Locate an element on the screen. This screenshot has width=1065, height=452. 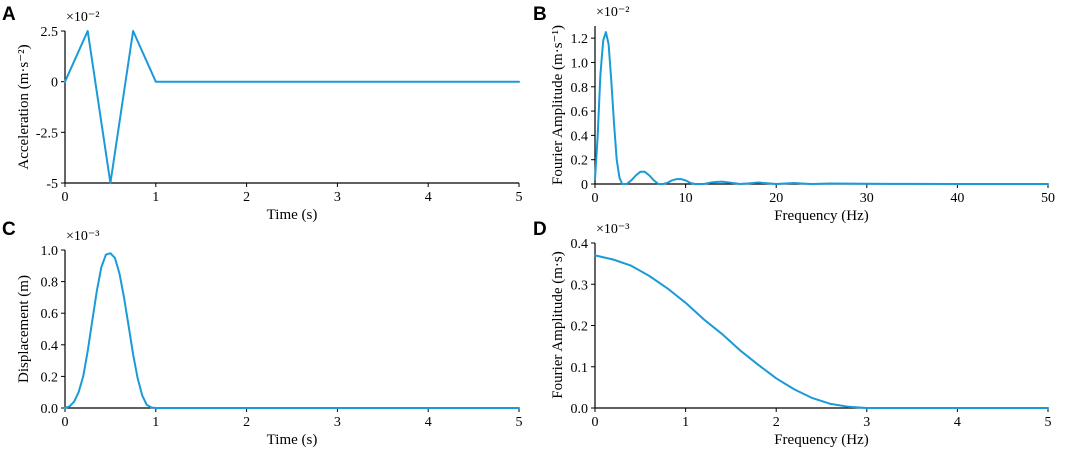
panel-letter: C is located at coordinates (9, 229).